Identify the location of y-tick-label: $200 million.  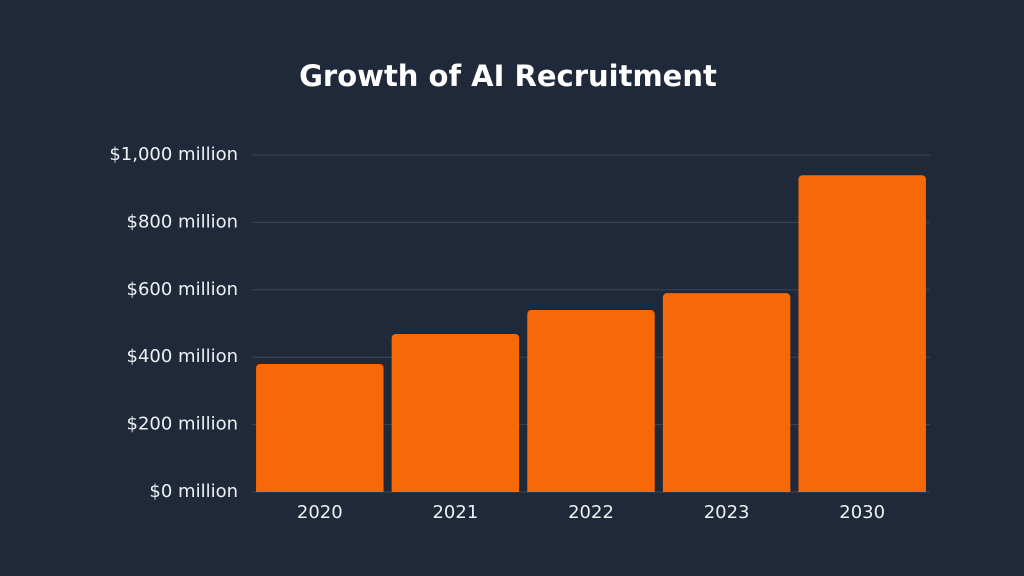
(183, 424).